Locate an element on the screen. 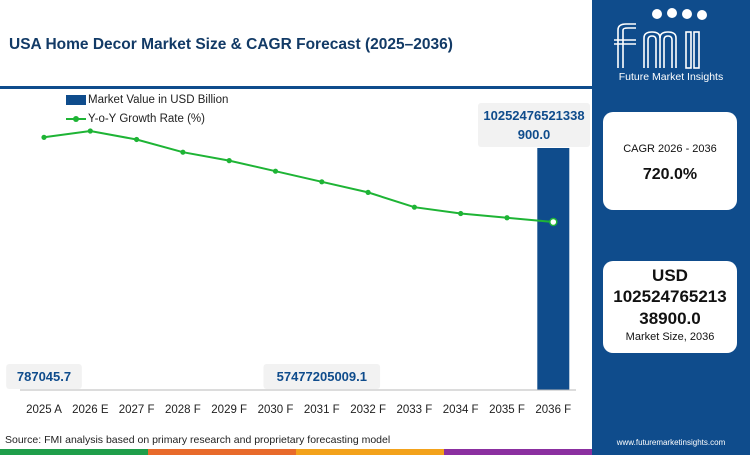 The height and width of the screenshot is (455, 750). growth-line-series is located at coordinates (299, 177).